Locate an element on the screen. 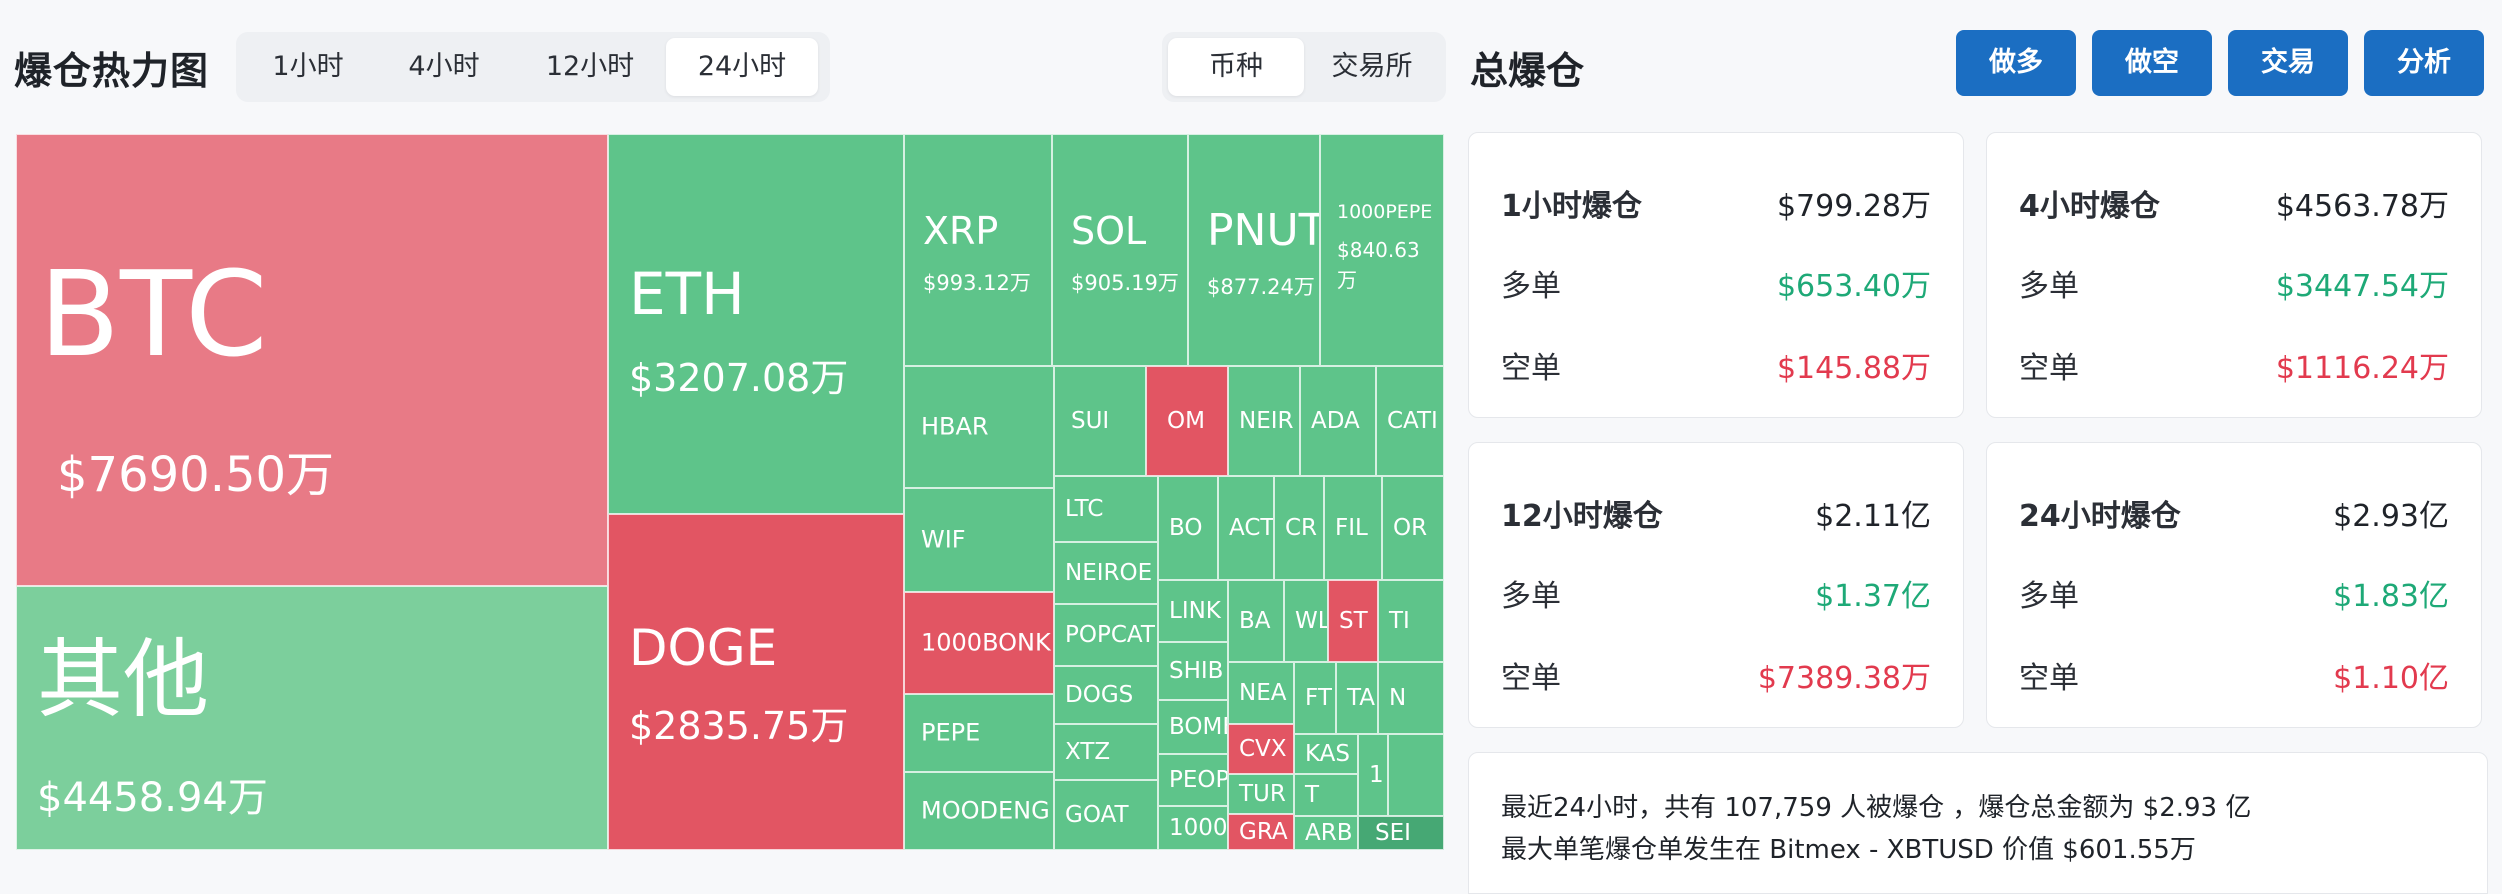  treemap-cell-popcat: POPCAT is located at coordinates (1106, 635).